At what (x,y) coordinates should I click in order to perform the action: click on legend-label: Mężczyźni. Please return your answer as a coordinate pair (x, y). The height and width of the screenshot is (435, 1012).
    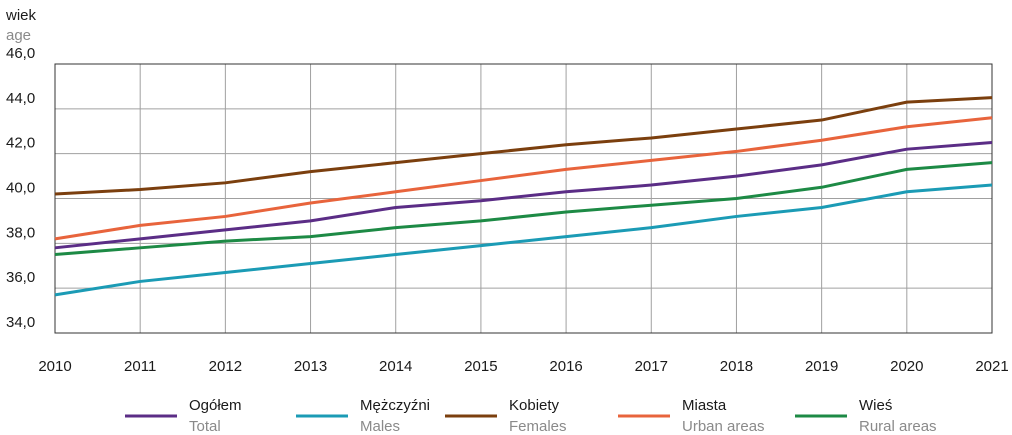
    Looking at the image, I should click on (395, 405).